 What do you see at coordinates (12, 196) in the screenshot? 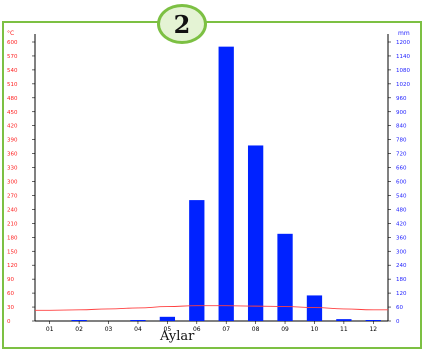
I see `left-tick-label: 270` at bounding box center [12, 196].